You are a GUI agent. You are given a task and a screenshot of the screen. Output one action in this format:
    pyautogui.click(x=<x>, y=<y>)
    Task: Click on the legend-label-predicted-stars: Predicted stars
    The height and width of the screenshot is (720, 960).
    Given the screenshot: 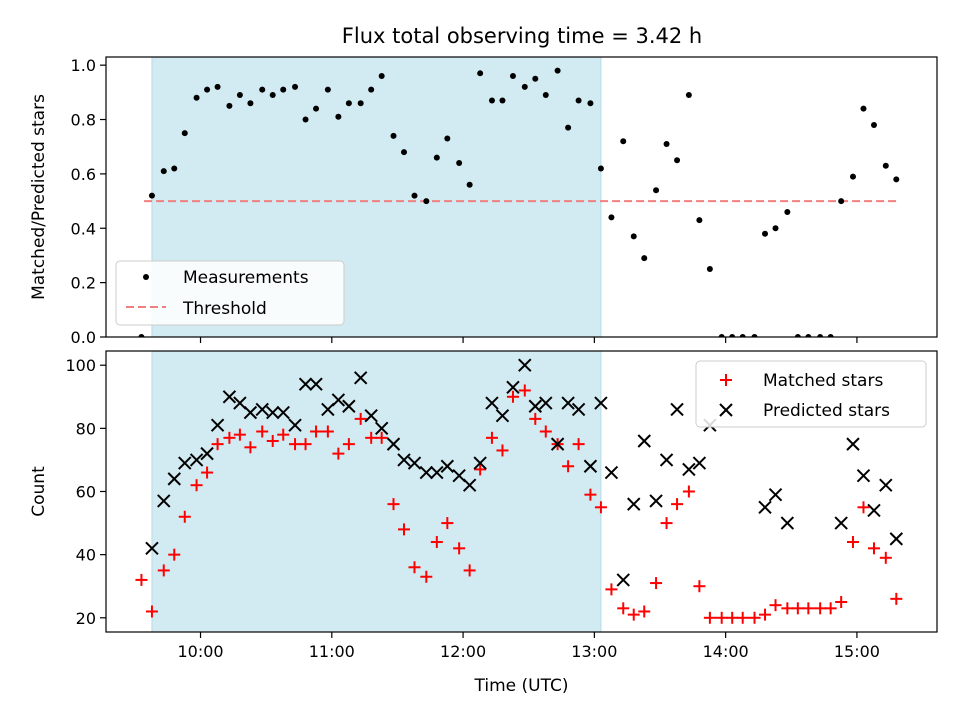 What is the action you would take?
    pyautogui.click(x=826, y=411)
    